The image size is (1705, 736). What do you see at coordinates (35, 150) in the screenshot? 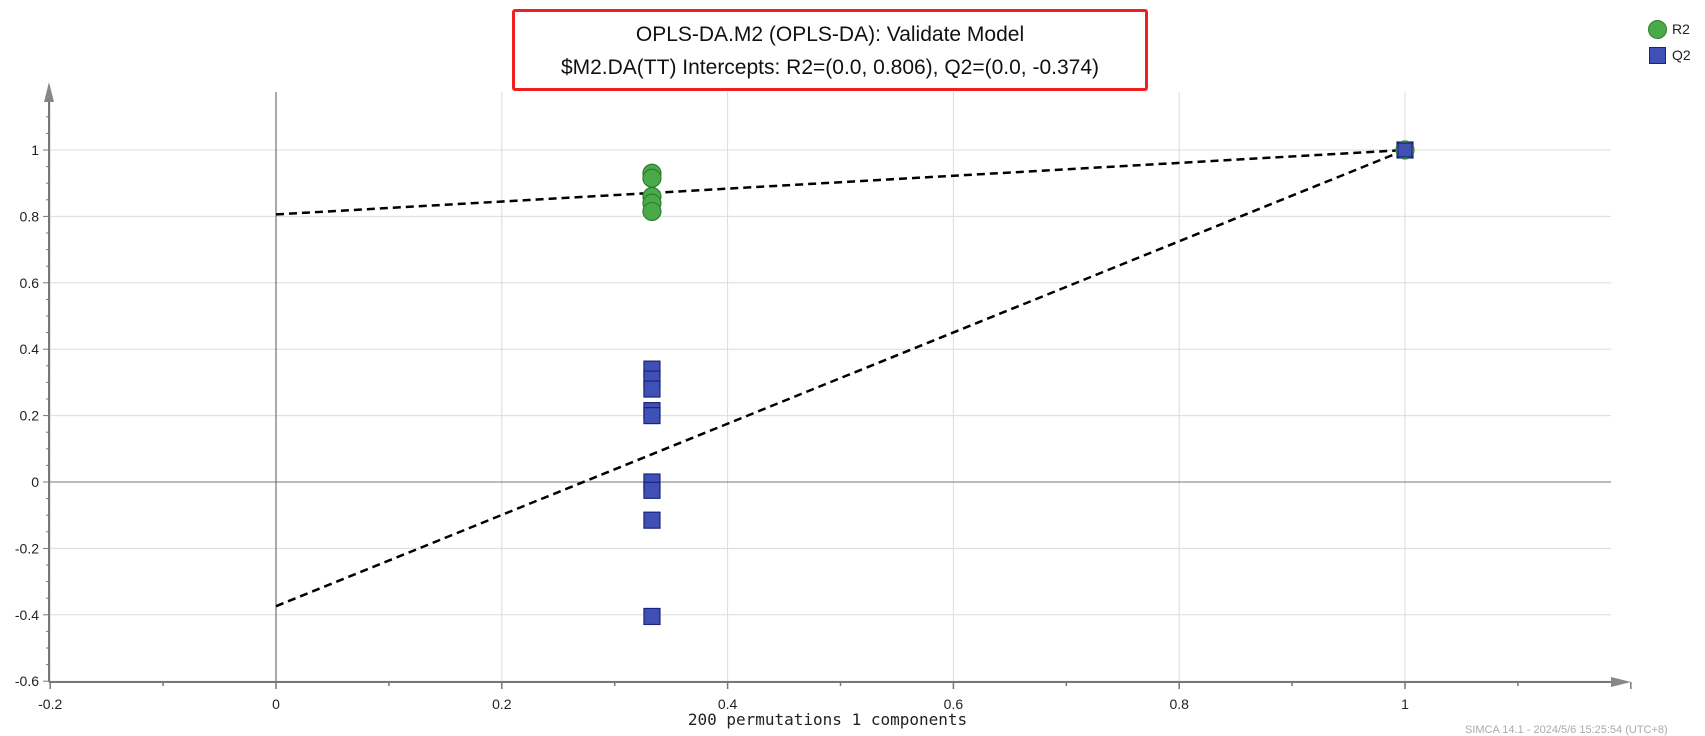
I see `y-tick-label: 1` at bounding box center [35, 150].